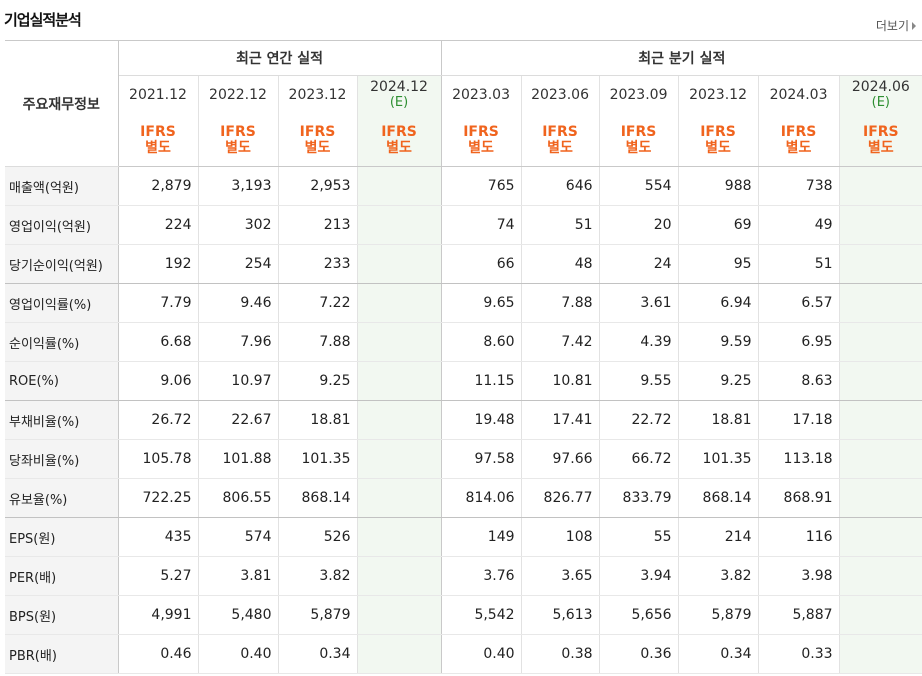  What do you see at coordinates (799, 342) in the screenshot?
I see `value-cell: 6.95` at bounding box center [799, 342].